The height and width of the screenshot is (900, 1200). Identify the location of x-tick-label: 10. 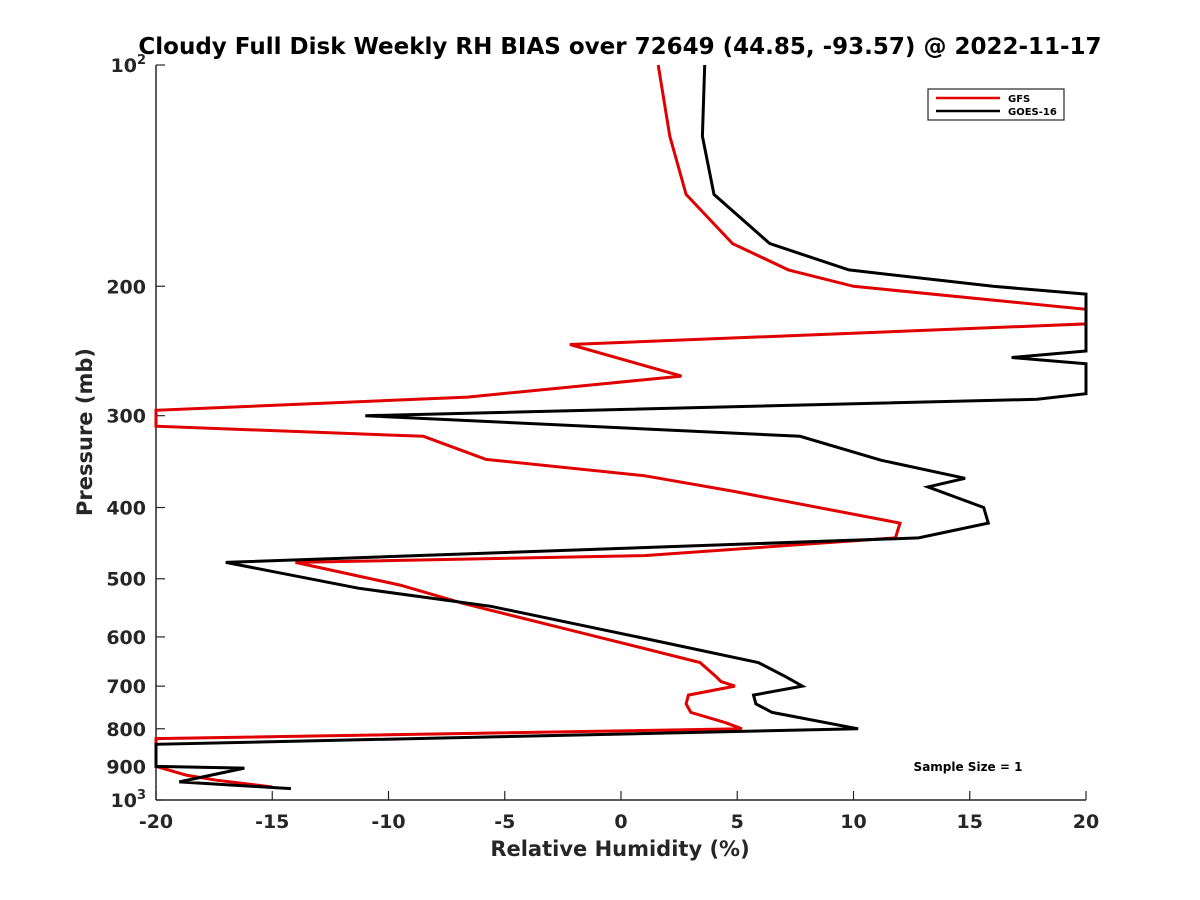
(853, 822).